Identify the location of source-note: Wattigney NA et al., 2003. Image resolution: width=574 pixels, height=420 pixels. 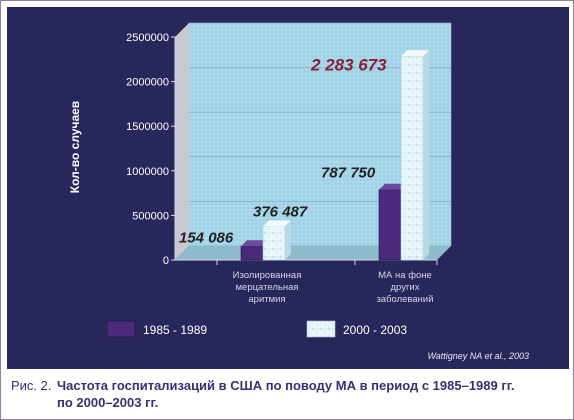
(478, 356).